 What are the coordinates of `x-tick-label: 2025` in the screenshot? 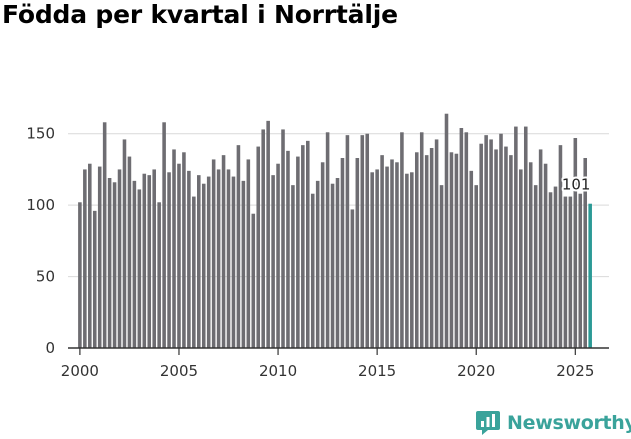 It's located at (575, 371).